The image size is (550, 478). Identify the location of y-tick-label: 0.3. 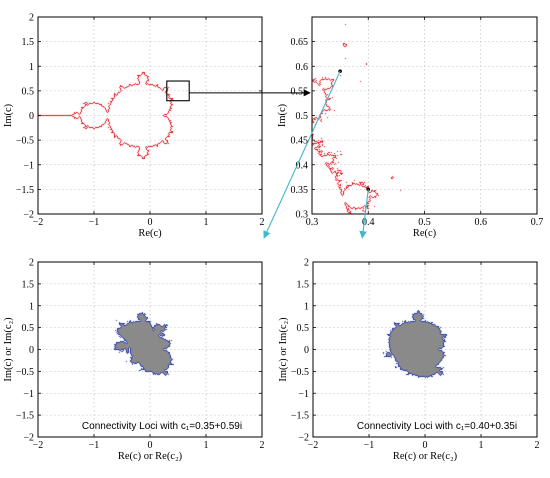
(302, 215).